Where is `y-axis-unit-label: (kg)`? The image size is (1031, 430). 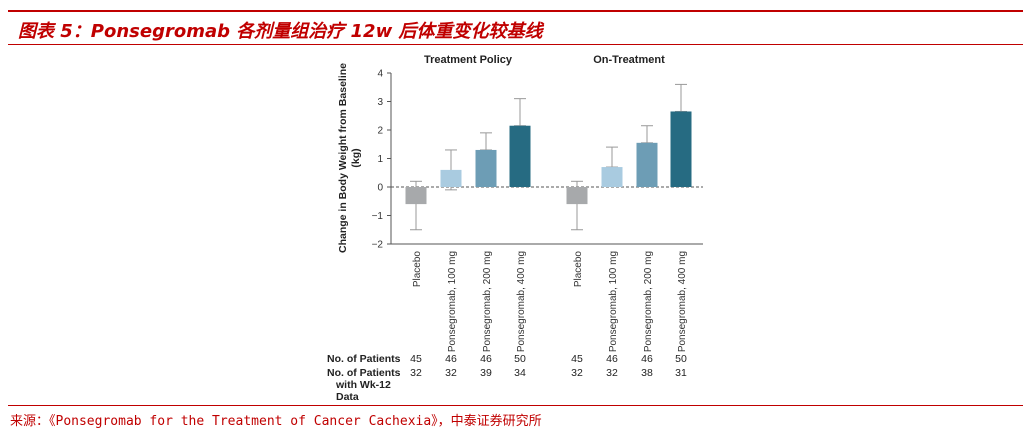
y-axis-unit-label: (kg) is located at coordinates (356, 157).